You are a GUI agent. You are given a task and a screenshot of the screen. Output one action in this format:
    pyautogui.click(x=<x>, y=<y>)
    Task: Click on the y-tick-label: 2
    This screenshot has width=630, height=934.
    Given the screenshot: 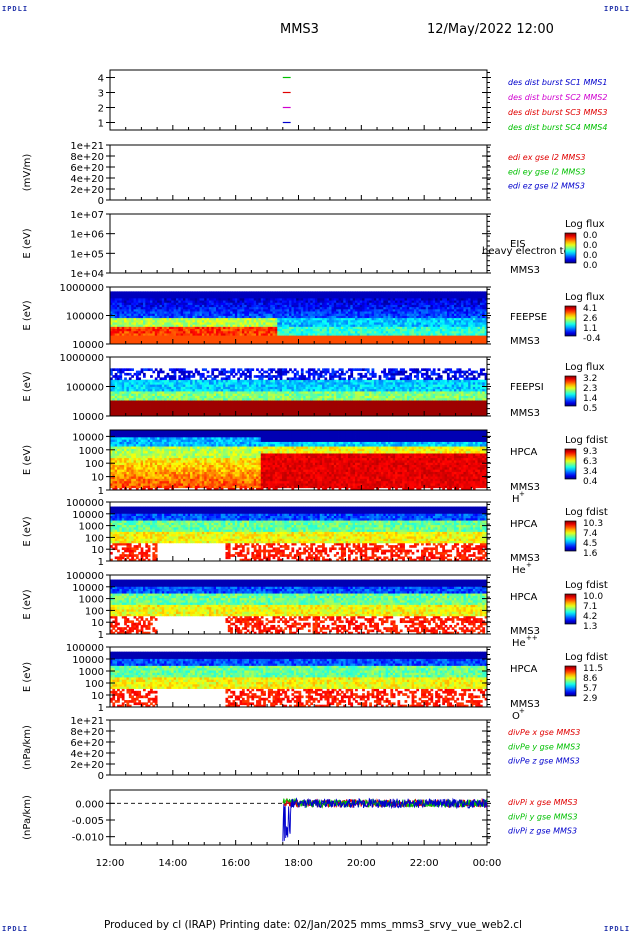 What is the action you would take?
    pyautogui.click(x=101, y=109)
    